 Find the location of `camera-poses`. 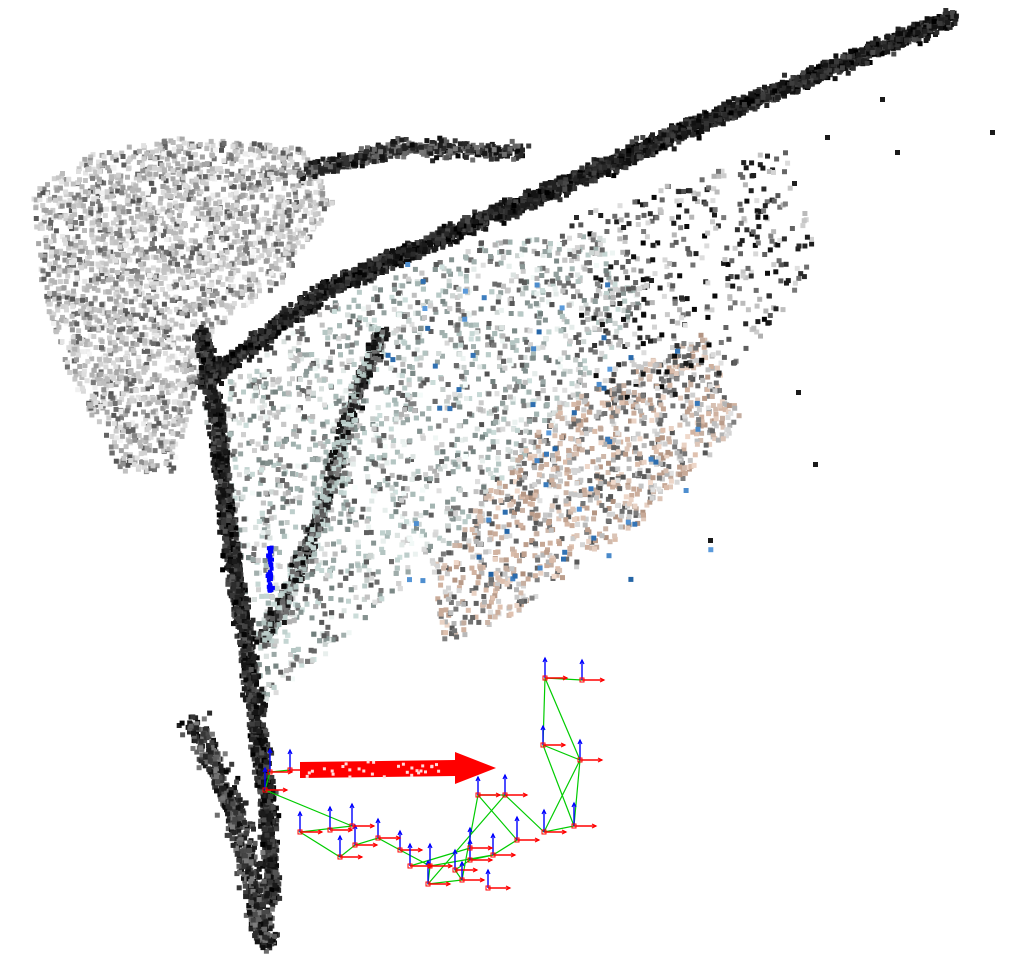

camera-poses is located at coordinates (434, 773).